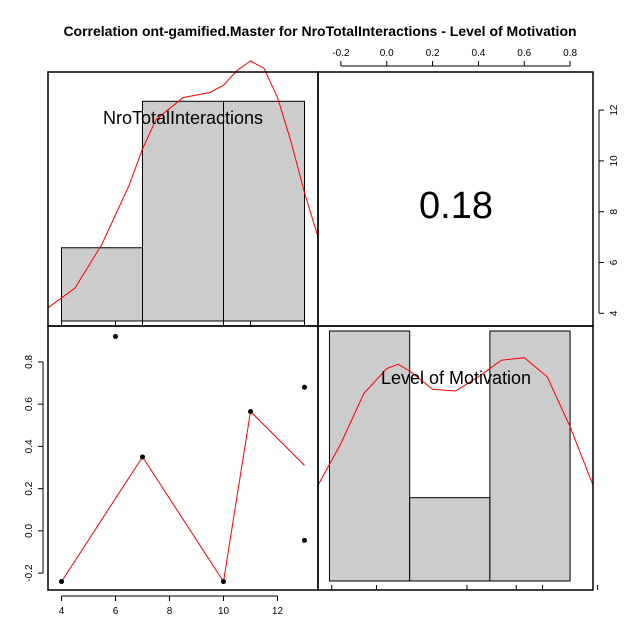 The width and height of the screenshot is (640, 640). What do you see at coordinates (614, 161) in the screenshot?
I see `right-tick-label: 10` at bounding box center [614, 161].